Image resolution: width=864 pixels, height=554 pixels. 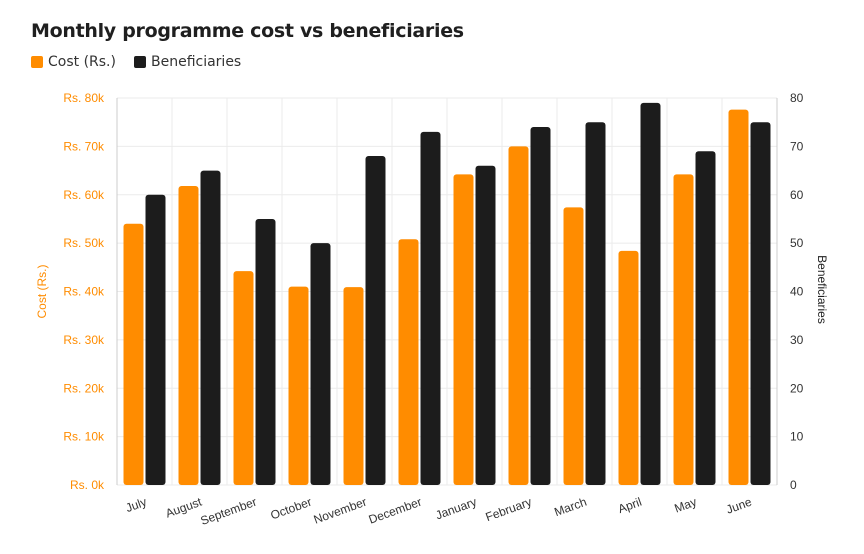 What do you see at coordinates (570, 507) in the screenshot?
I see `x-tick-label: March` at bounding box center [570, 507].